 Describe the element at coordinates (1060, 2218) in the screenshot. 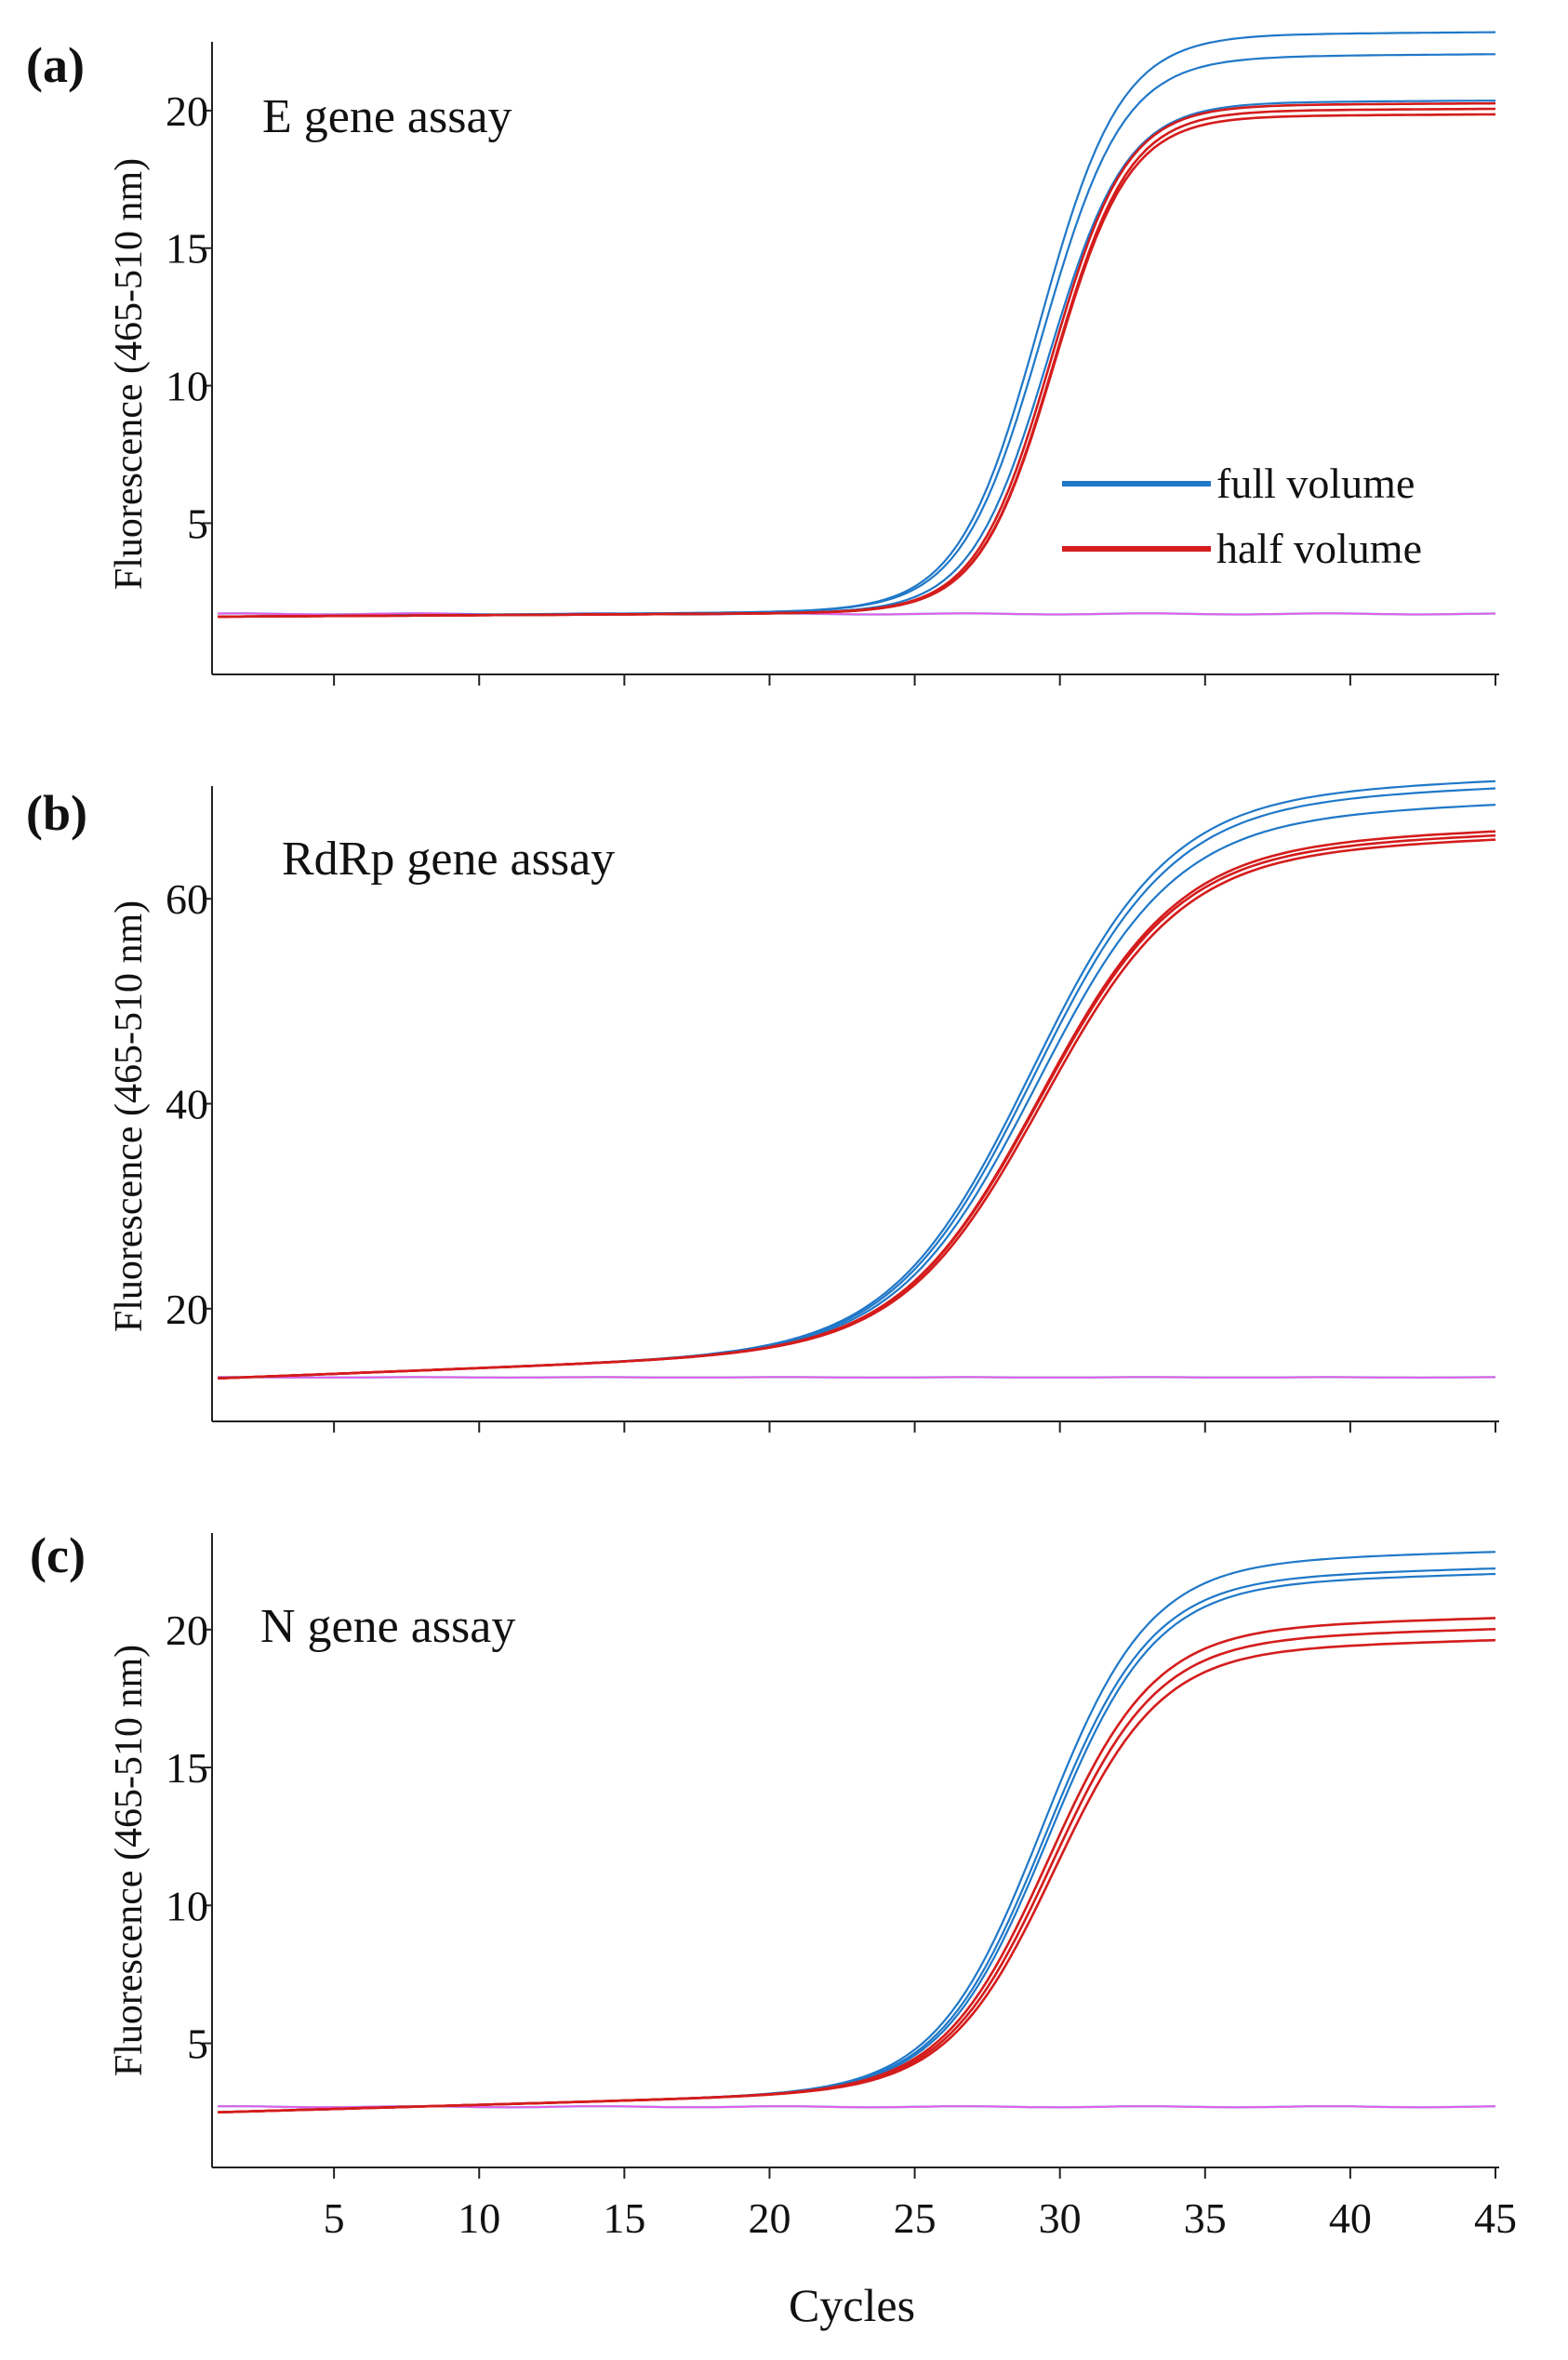

I see `x-tick-label: 30` at that location.